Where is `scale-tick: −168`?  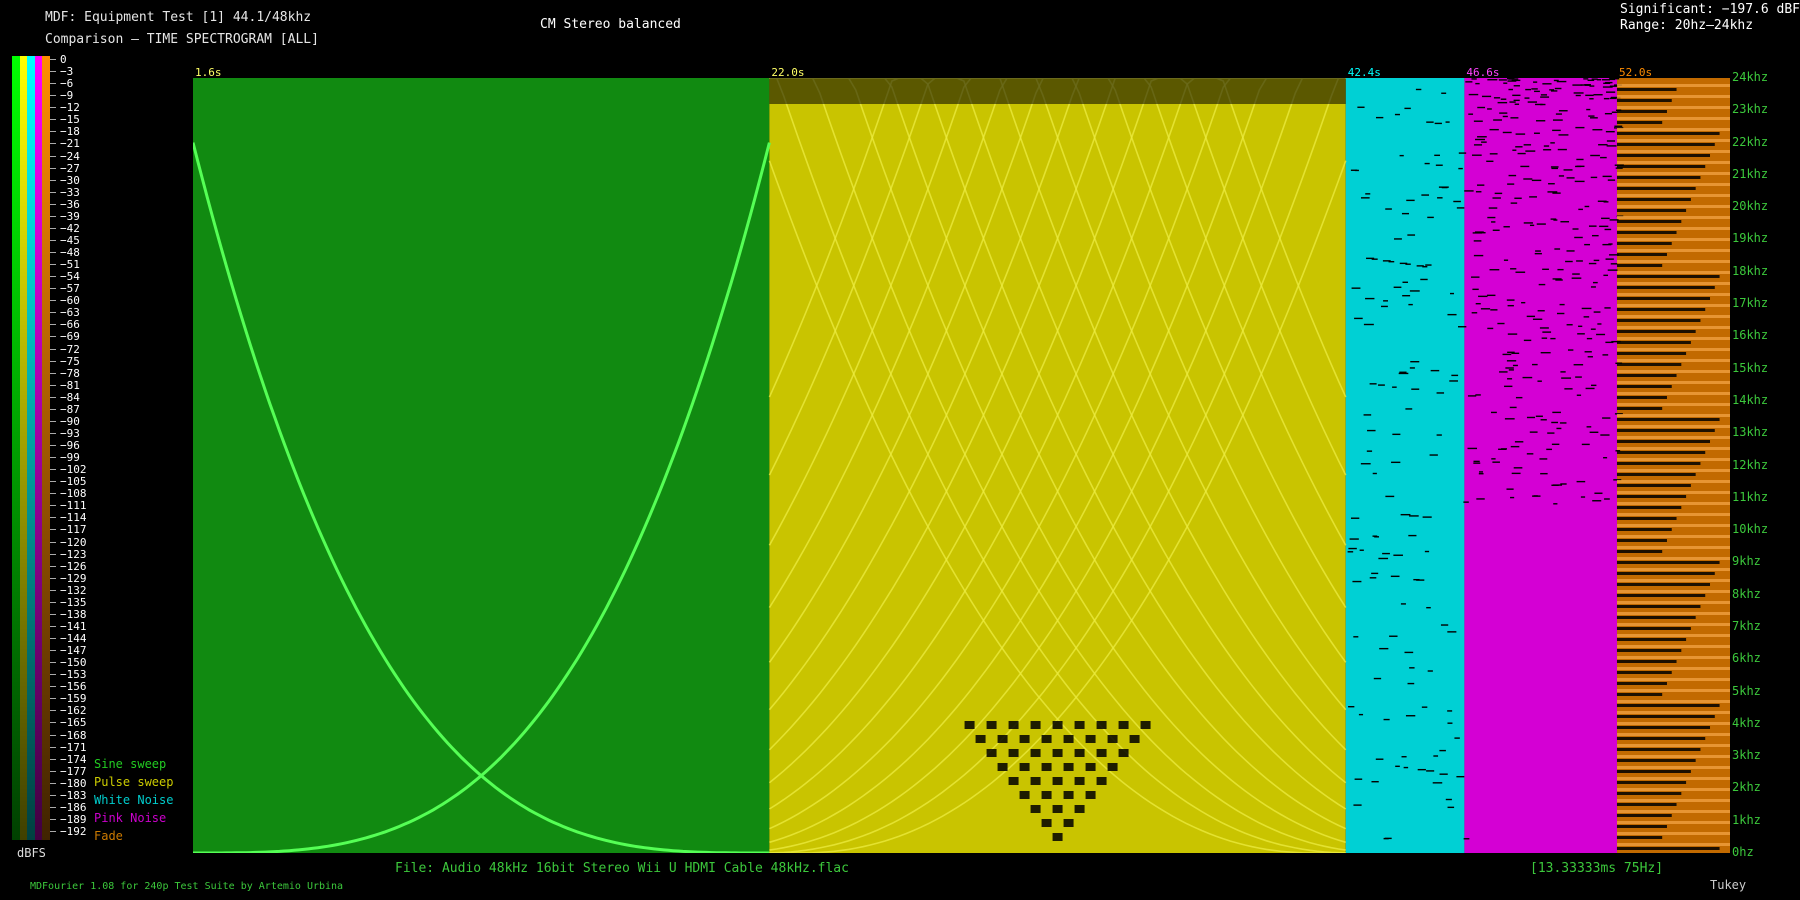
scale-tick: −168 is located at coordinates (68, 735).